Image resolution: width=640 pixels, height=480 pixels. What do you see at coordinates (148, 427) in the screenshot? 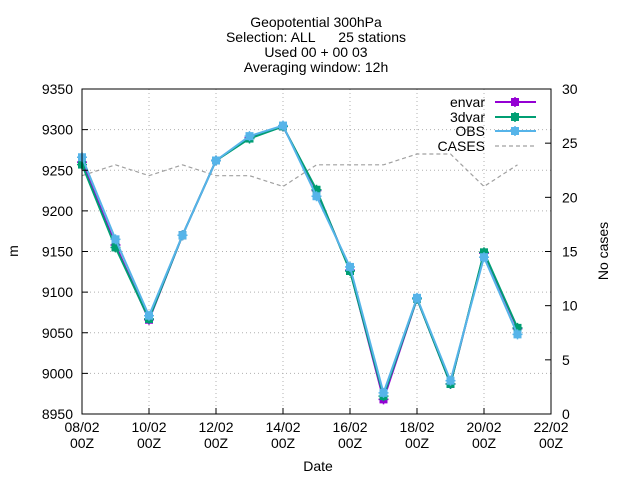
I see `x-tick-label: 10/02` at bounding box center [148, 427].